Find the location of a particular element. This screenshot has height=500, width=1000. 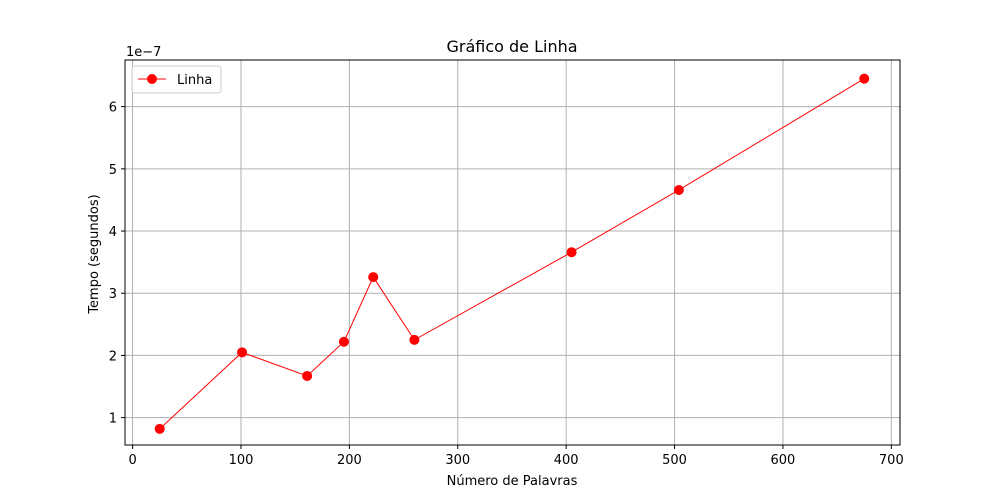

y-tick-label: 6 is located at coordinates (113, 108).